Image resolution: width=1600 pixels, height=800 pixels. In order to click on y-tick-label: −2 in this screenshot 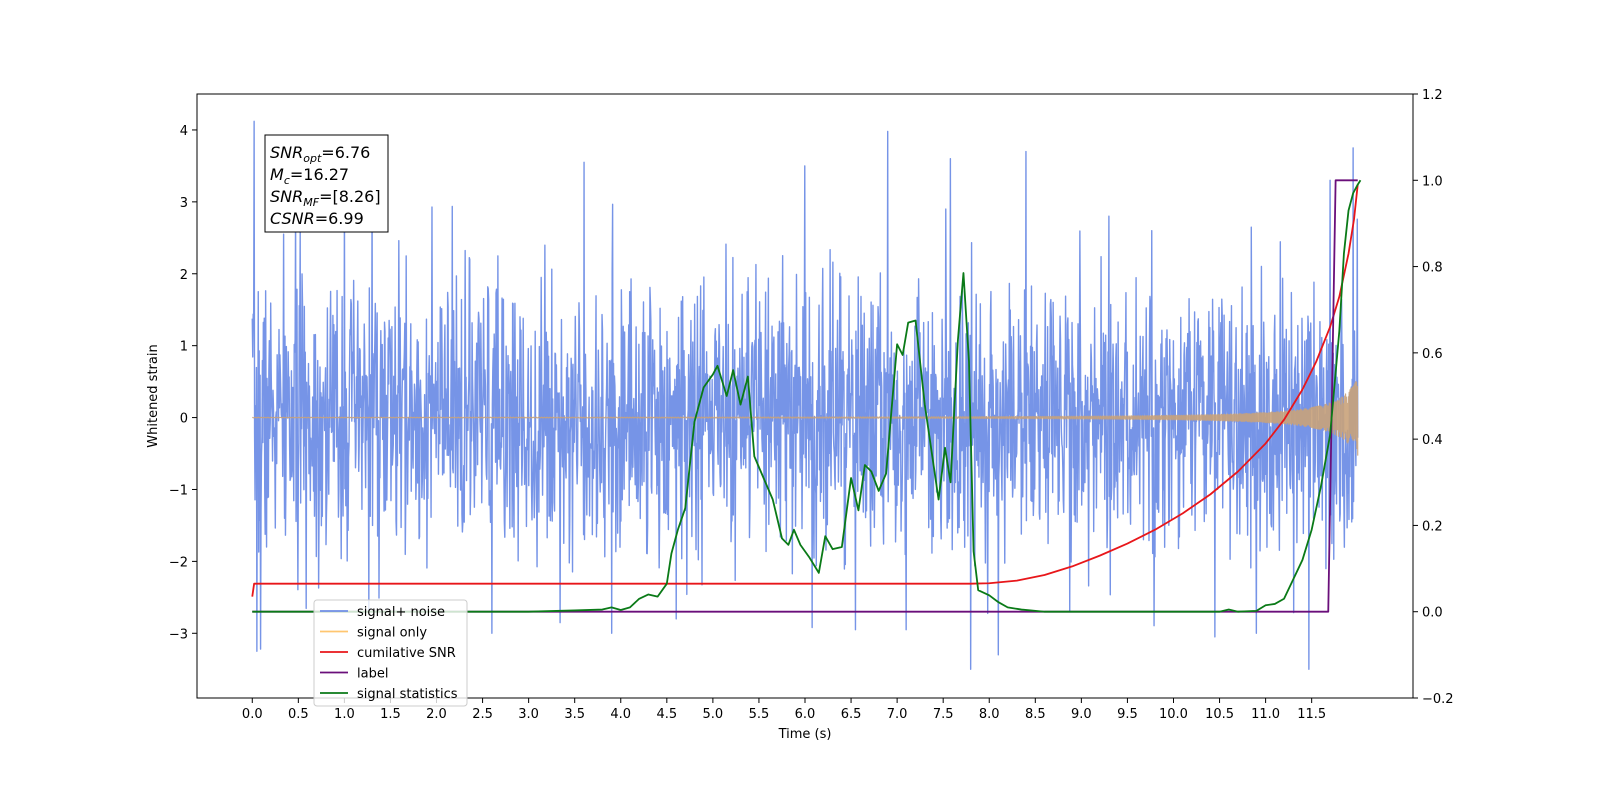, I will do `click(178, 562)`.